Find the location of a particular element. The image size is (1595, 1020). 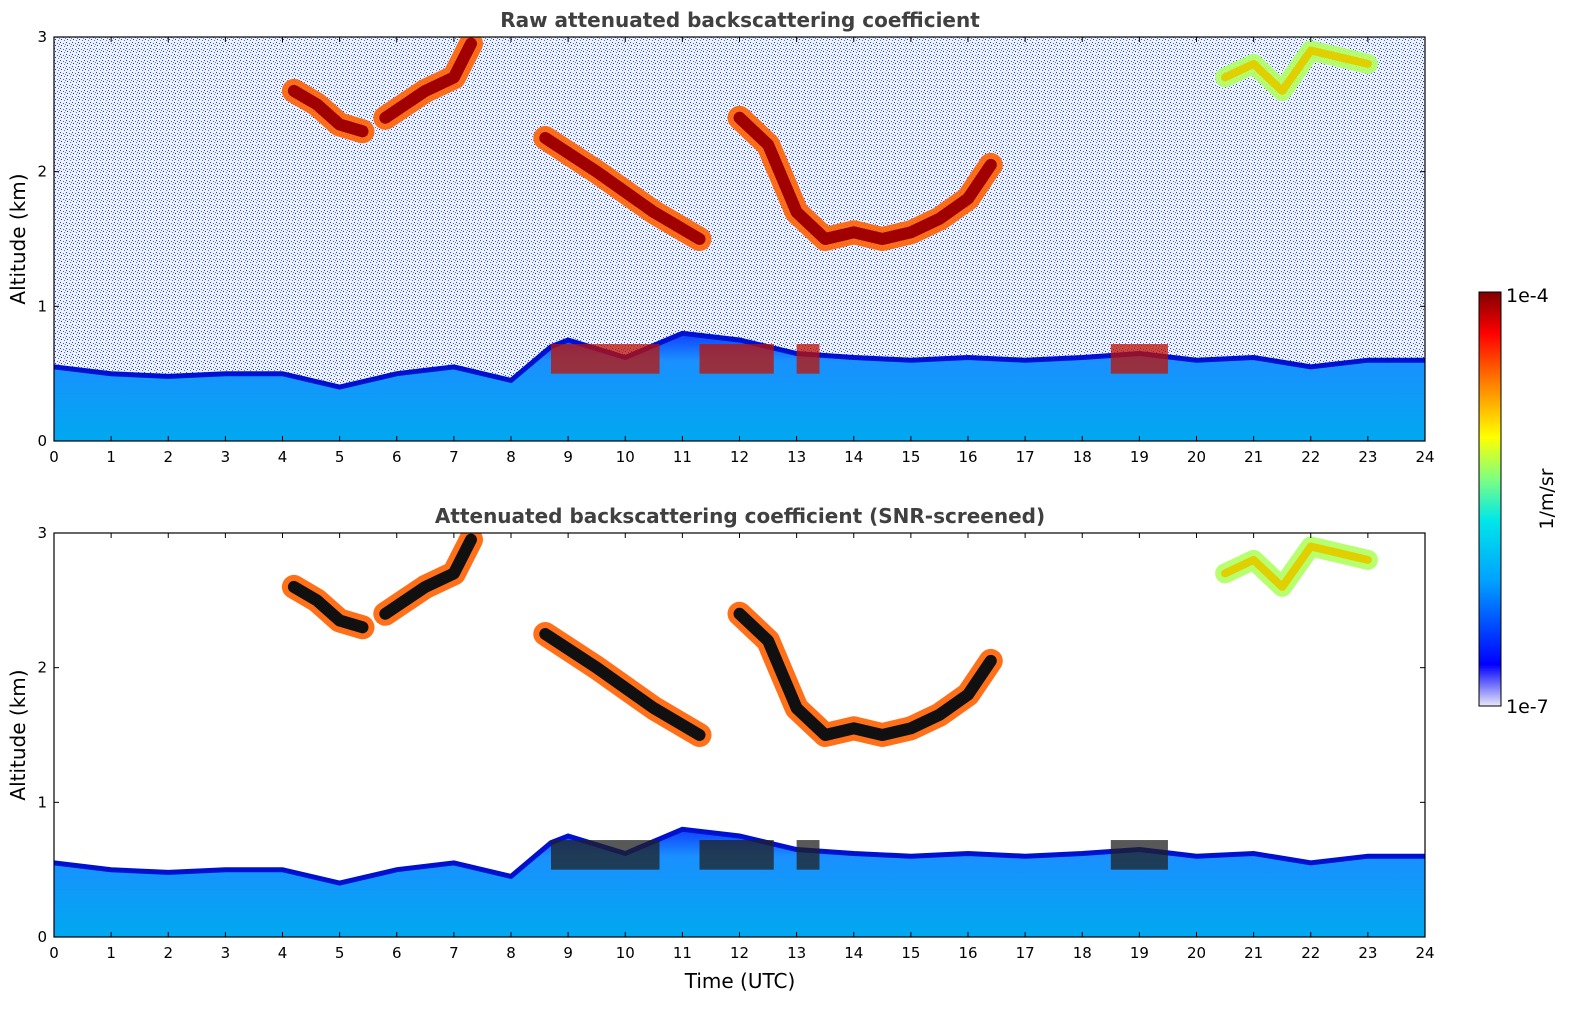

colorbar: 1e-4 1e-7 1/m/sr is located at coordinates (1518, 501).